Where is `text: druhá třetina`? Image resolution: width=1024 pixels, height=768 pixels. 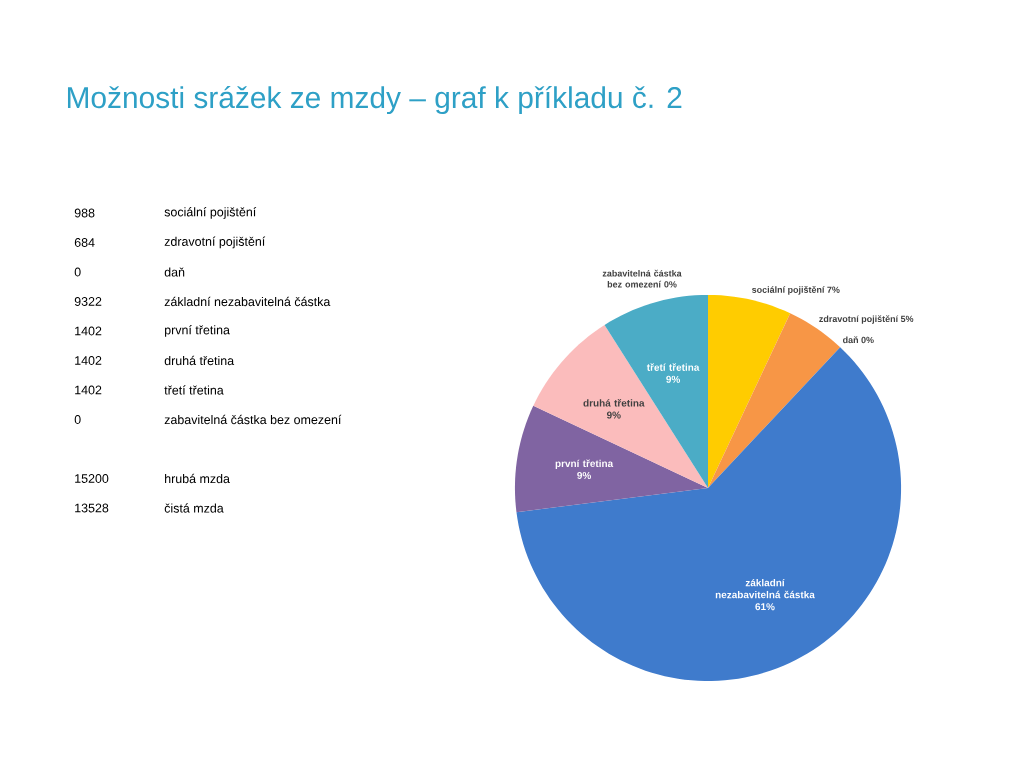
text: druhá třetina is located at coordinates (199, 360).